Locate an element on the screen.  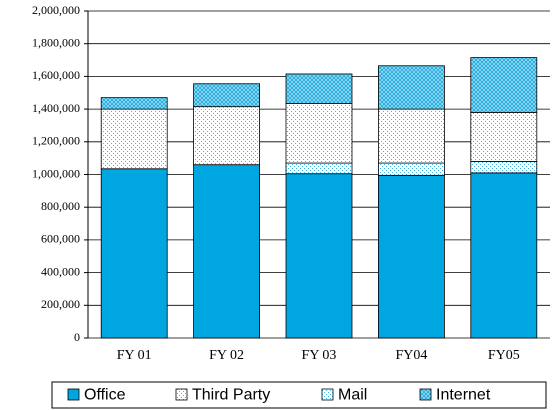
x-tick-label: FY05 is located at coordinates (504, 355).